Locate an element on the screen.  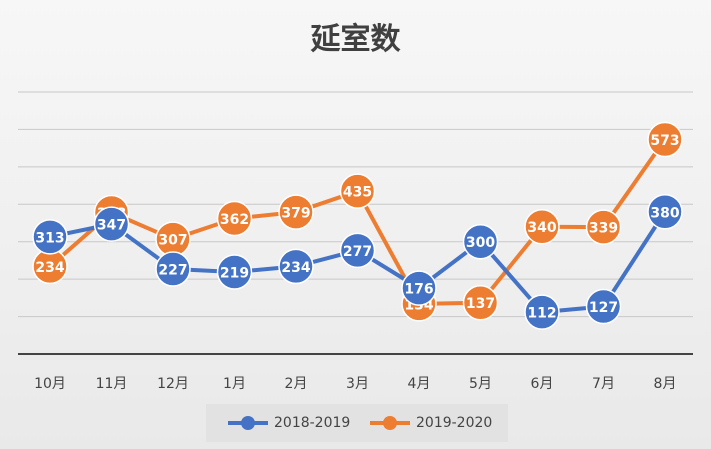
legend-label-series-2: 2019-2020 is located at coordinates (454, 423).